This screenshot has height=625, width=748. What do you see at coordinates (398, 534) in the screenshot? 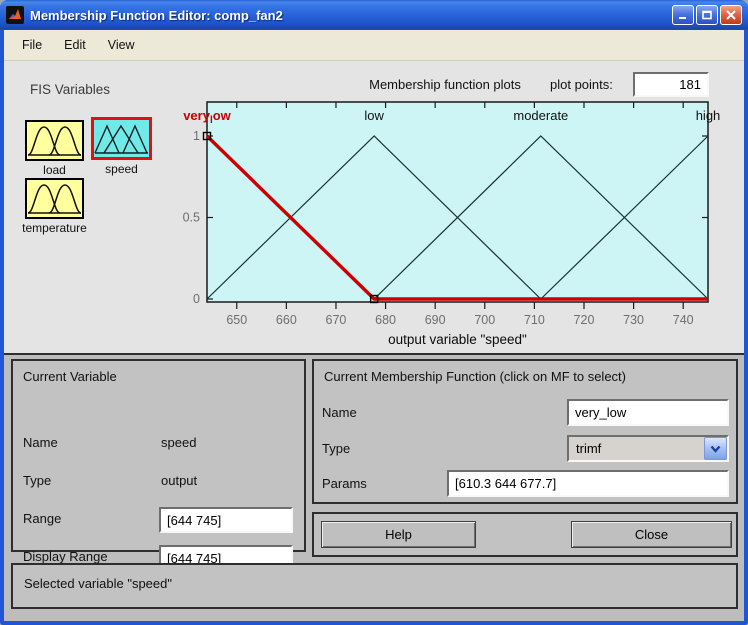
I see `help-button: Help` at bounding box center [398, 534].